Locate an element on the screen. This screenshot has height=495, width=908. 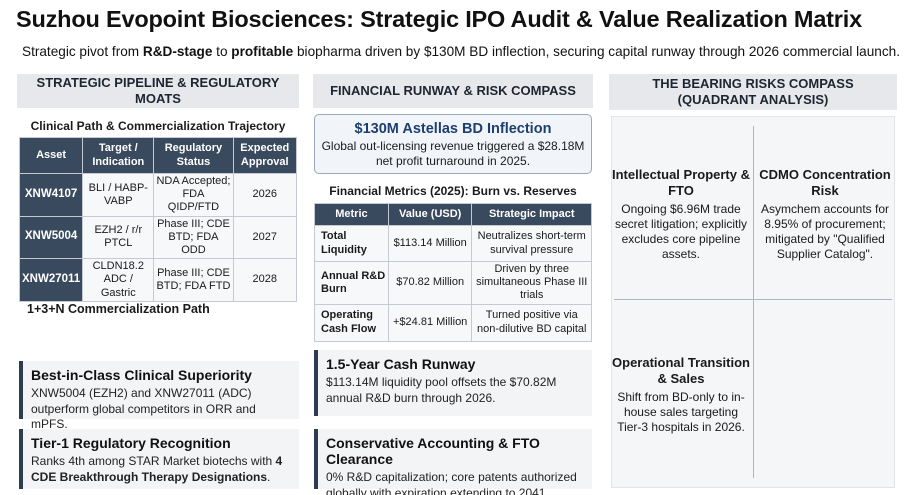
metric-cell: Operating Cash Flow is located at coordinates (351, 322).